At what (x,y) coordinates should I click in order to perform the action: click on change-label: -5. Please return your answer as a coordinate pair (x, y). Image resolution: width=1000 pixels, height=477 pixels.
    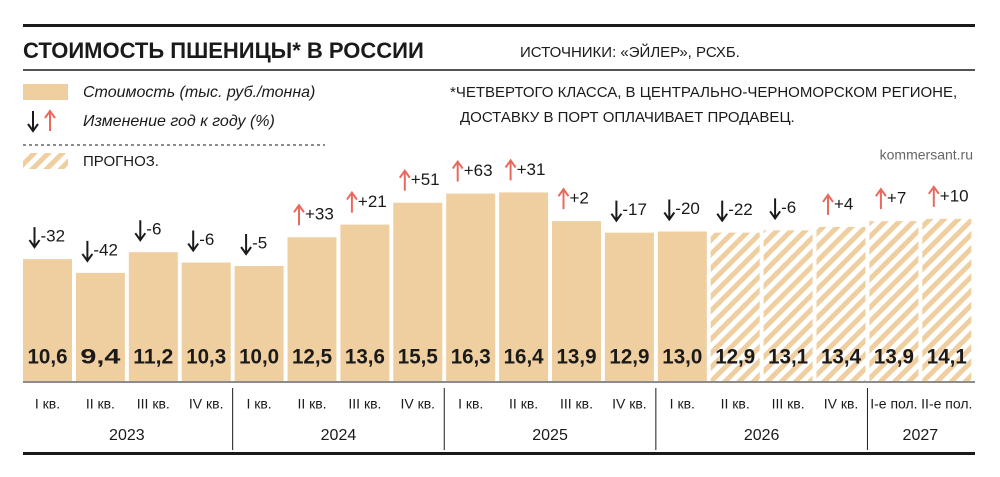
    Looking at the image, I should click on (259, 242).